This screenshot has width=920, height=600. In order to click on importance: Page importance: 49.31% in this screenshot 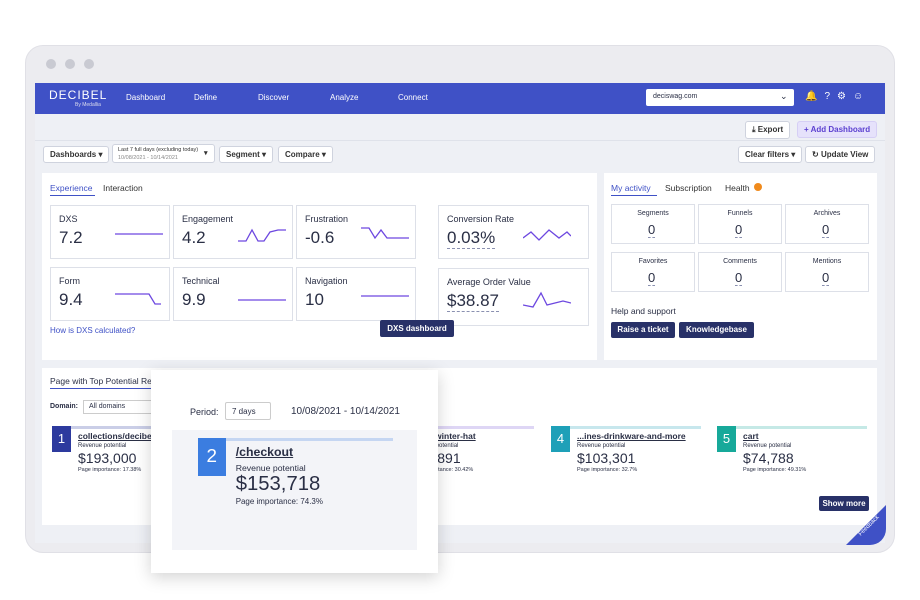, I will do `click(775, 470)`.